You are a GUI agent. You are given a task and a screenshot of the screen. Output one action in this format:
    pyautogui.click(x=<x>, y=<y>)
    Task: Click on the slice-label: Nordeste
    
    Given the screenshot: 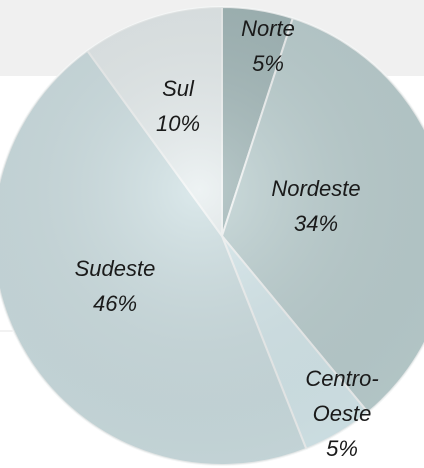 What is the action you would take?
    pyautogui.click(x=315, y=188)
    